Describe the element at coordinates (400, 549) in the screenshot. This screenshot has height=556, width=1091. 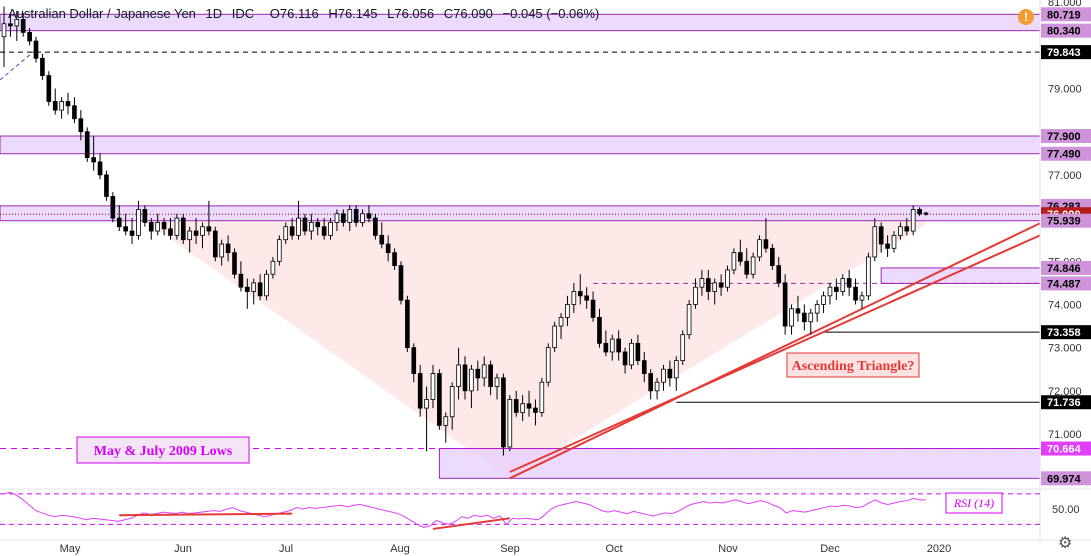
I see `time-tick-label: Aug` at that location.